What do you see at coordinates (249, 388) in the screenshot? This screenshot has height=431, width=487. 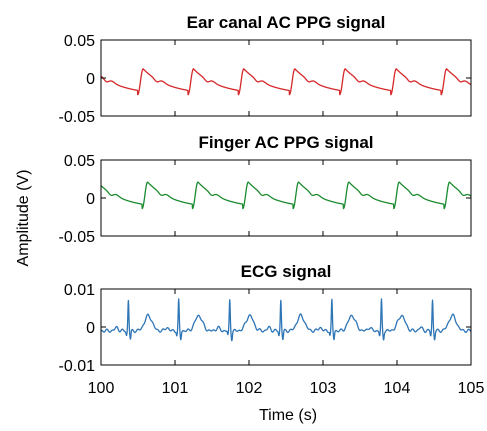 I see `x-tick-label: 102` at bounding box center [249, 388].